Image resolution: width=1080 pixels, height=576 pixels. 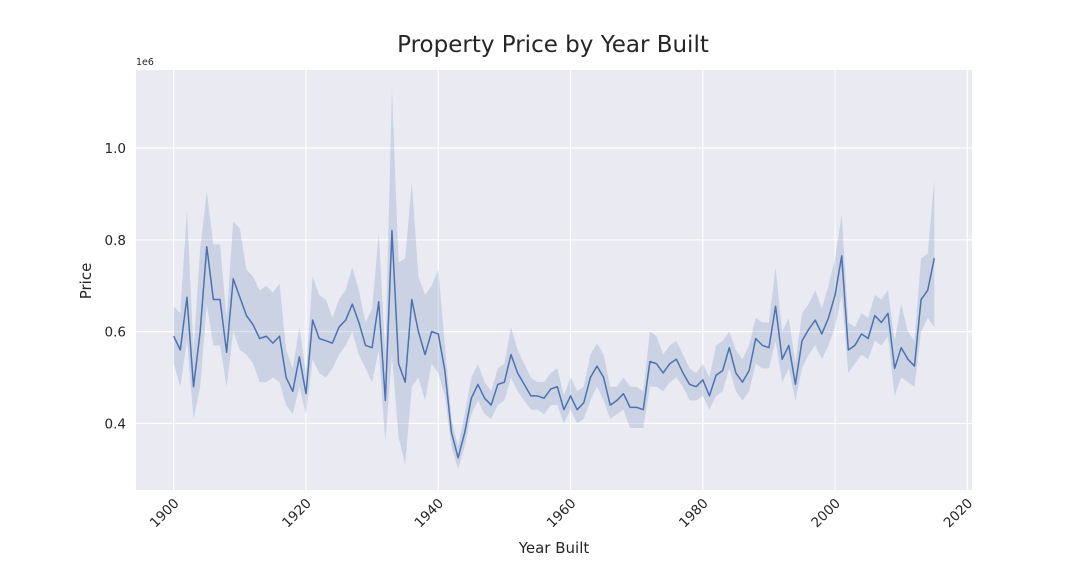 What do you see at coordinates (115, 333) in the screenshot?
I see `y-tick-label: 0.6` at bounding box center [115, 333].